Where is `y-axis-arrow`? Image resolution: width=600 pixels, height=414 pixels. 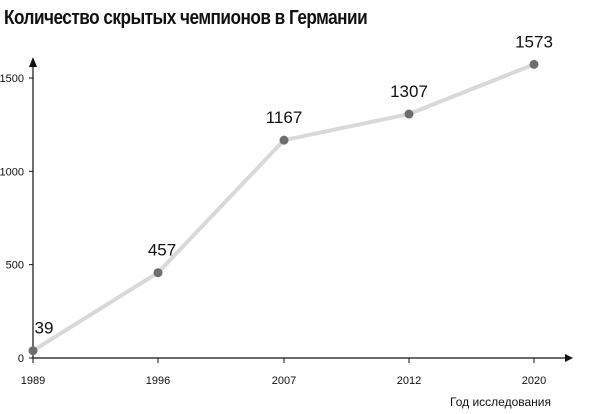
y-axis-arrow is located at coordinates (33, 62).